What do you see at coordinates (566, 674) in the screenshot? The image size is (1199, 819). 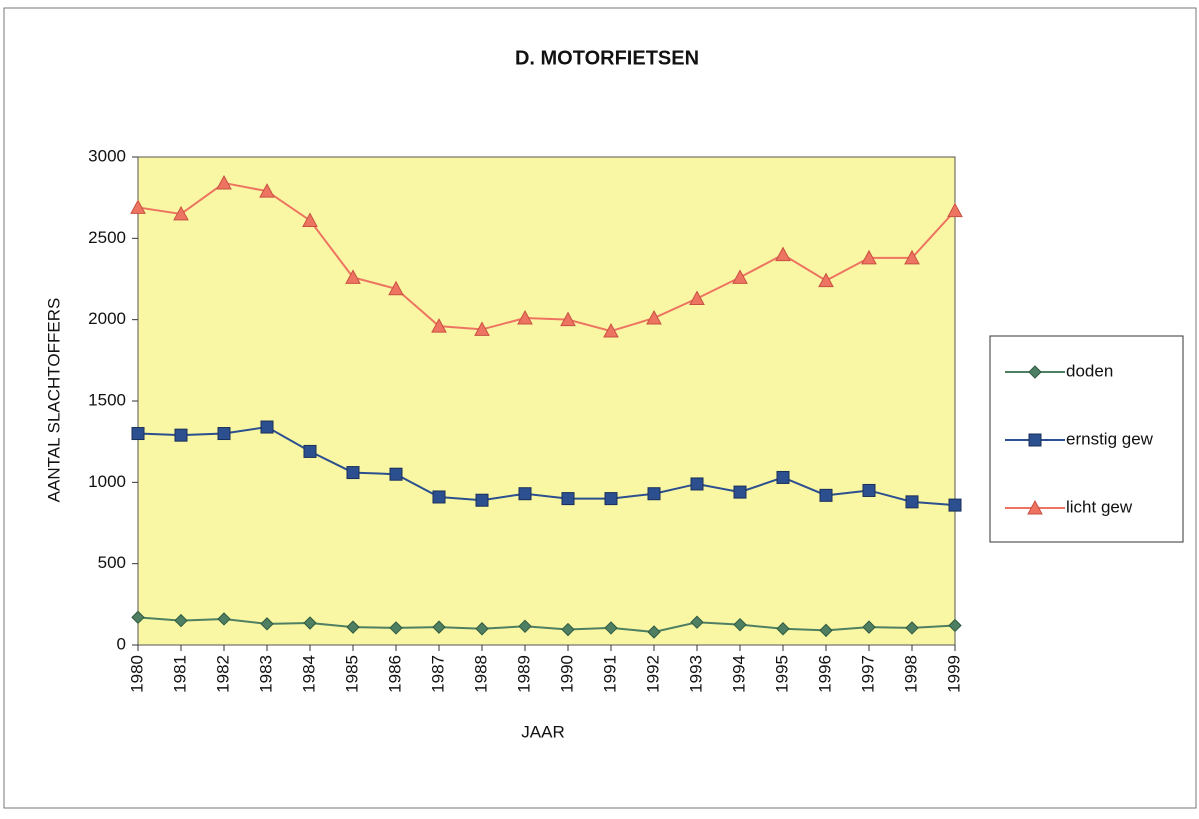 I see `x-tick-label: 1990` at bounding box center [566, 674].